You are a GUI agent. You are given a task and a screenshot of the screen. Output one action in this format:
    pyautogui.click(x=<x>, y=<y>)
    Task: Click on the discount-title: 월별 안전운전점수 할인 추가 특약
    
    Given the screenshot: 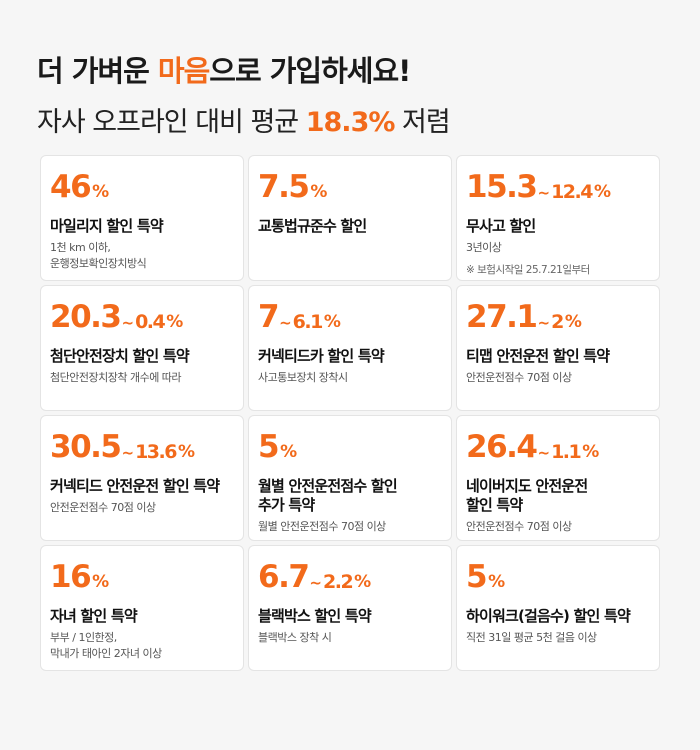 What is the action you would take?
    pyautogui.click(x=350, y=496)
    